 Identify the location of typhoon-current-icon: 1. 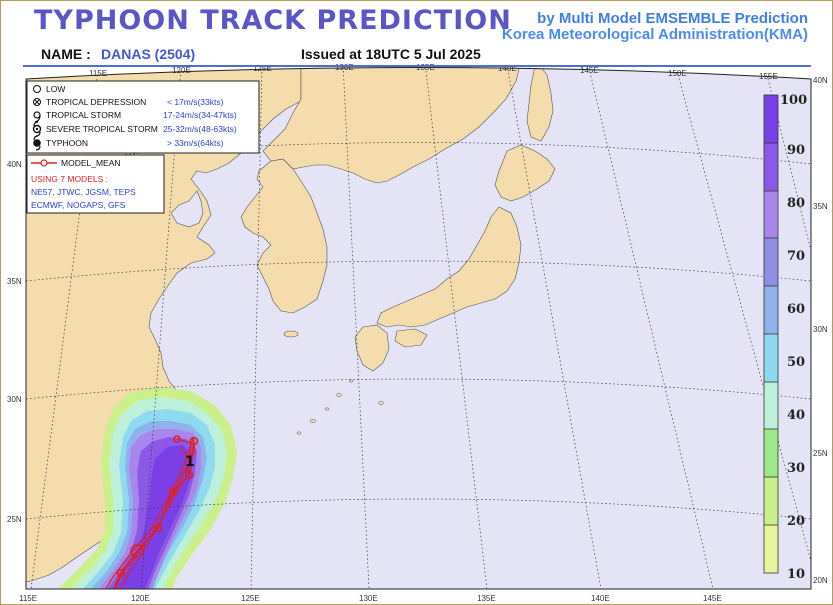
(190, 462).